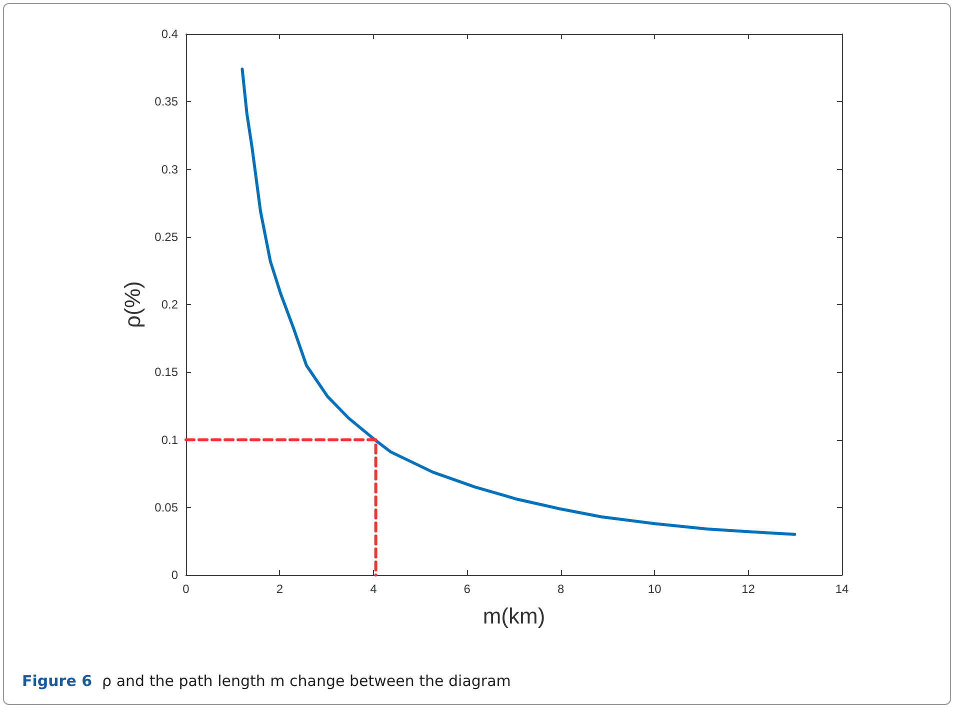 This screenshot has width=955, height=708. Describe the element at coordinates (749, 589) in the screenshot. I see `x-tick-label: 12` at that location.